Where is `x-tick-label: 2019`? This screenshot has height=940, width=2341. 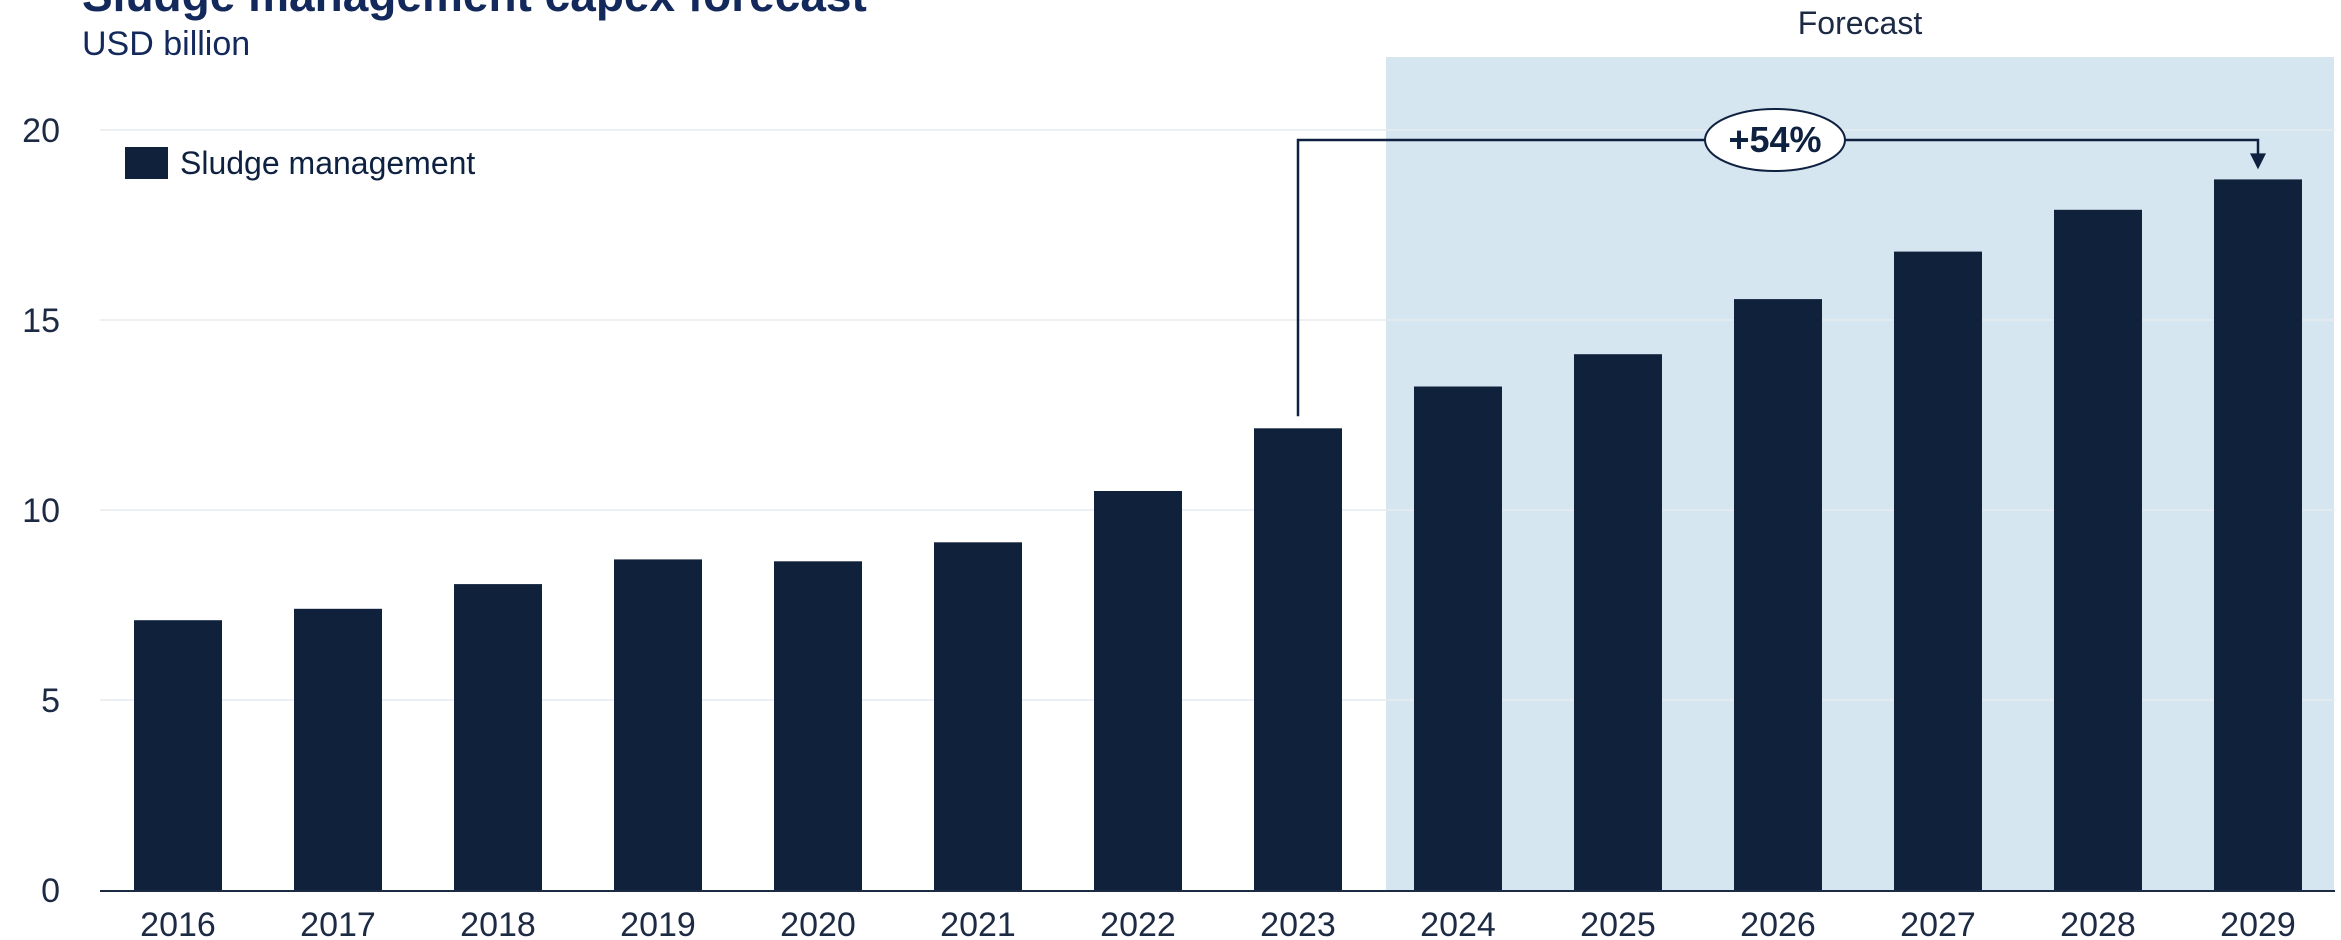
x-tick-label: 2019 is located at coordinates (658, 923).